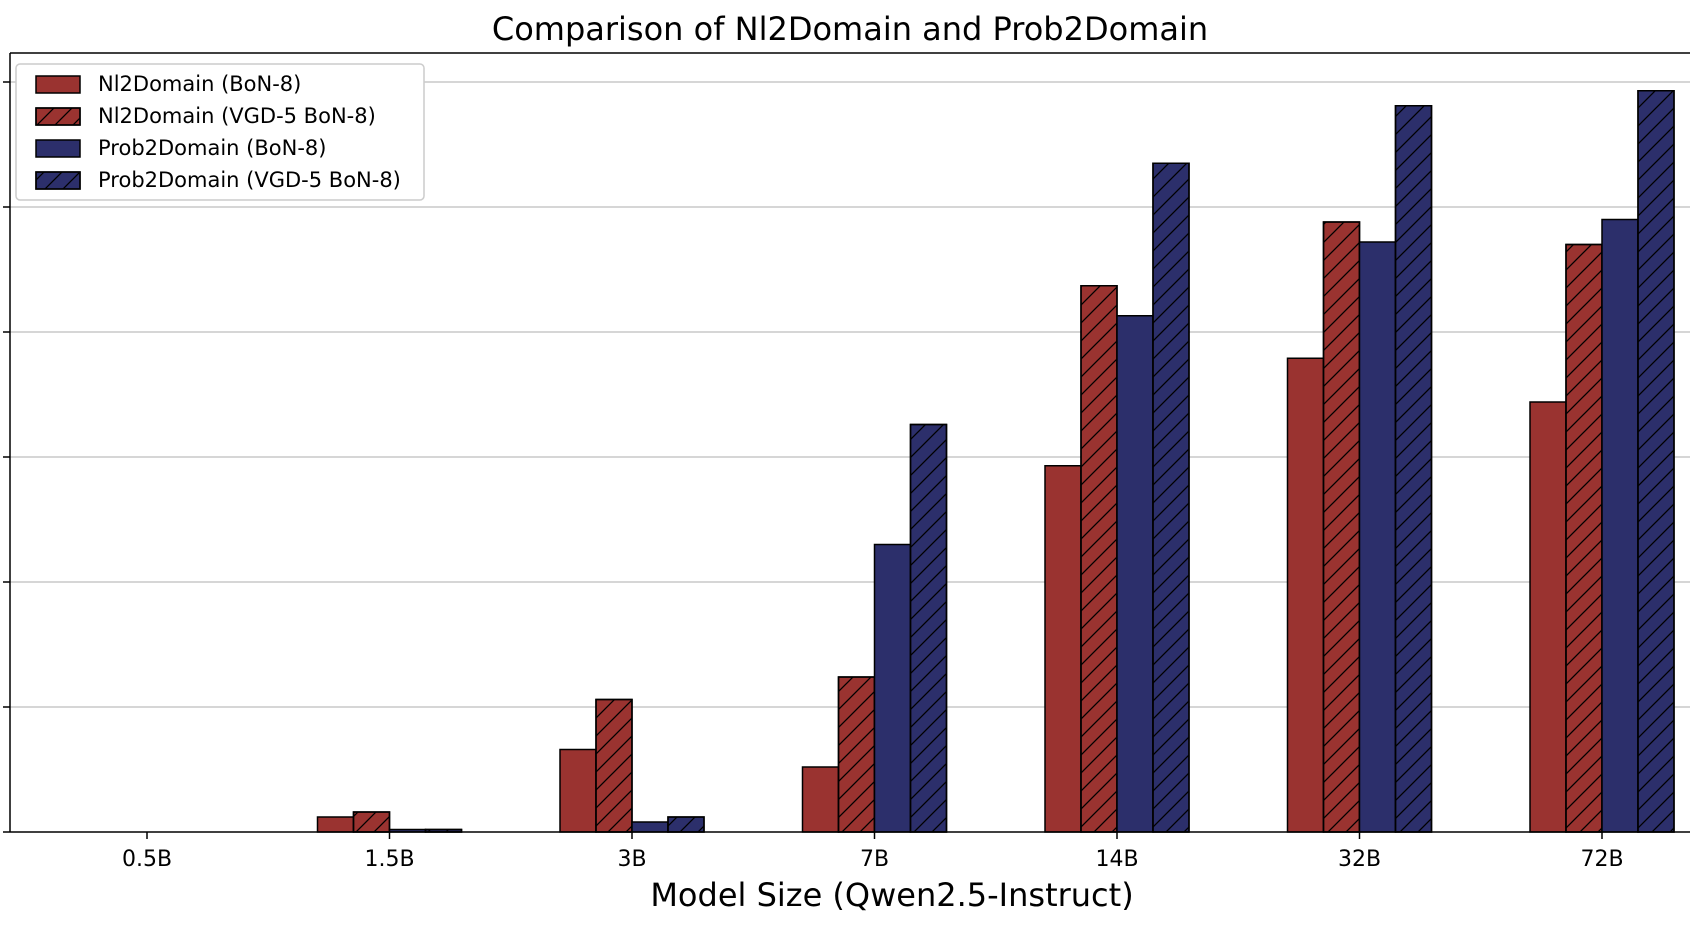 The image size is (1690, 933). Describe the element at coordinates (199, 84) in the screenshot. I see `legend-label: Nl2Domain (BoN-8)` at that location.